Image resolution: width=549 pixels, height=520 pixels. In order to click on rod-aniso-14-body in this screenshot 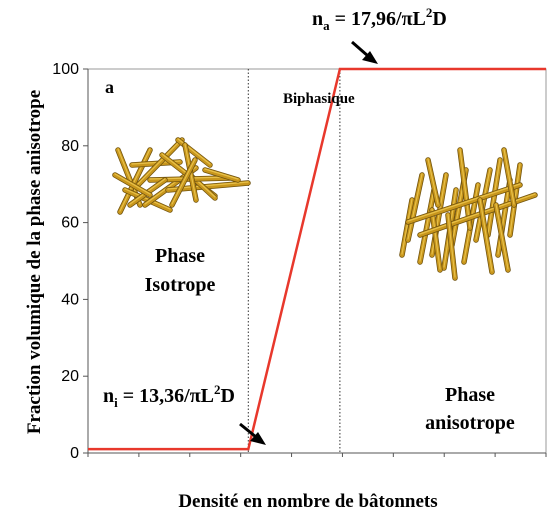, I will do `click(464, 203)`.